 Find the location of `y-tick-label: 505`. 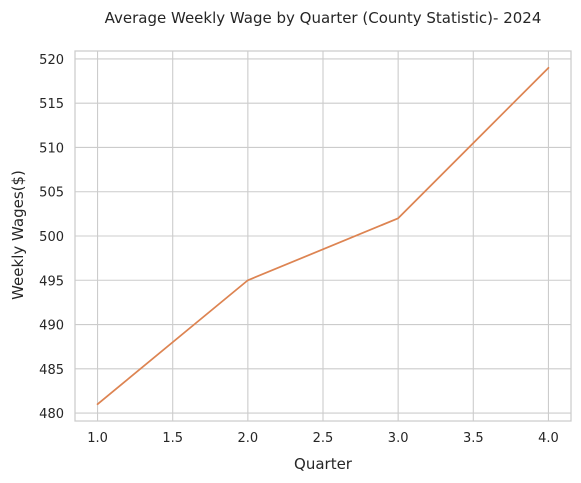

y-tick-label: 505 is located at coordinates (51, 193).